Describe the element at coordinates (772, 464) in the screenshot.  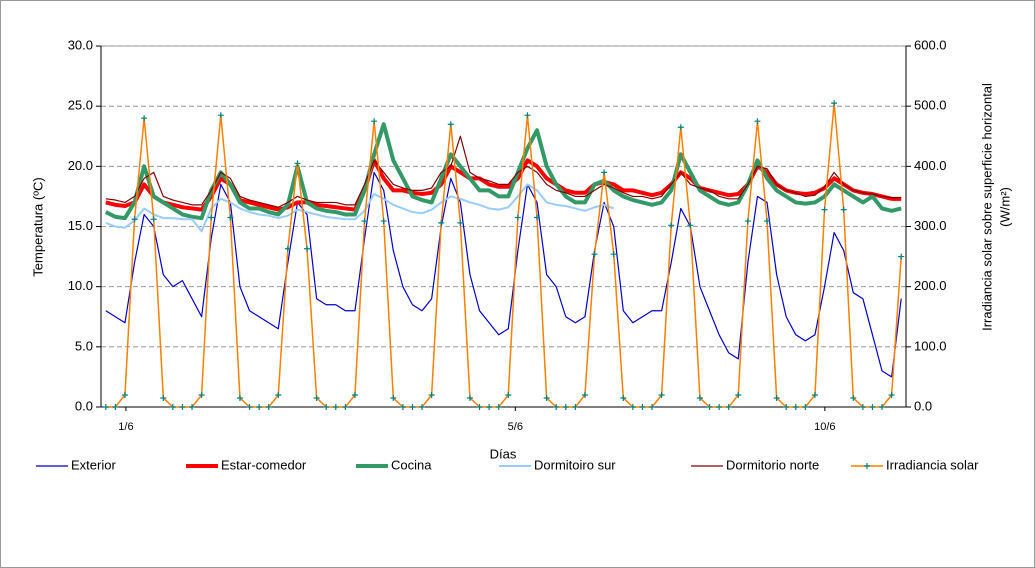
I see `legend-label: Dormitorio norte` at that location.